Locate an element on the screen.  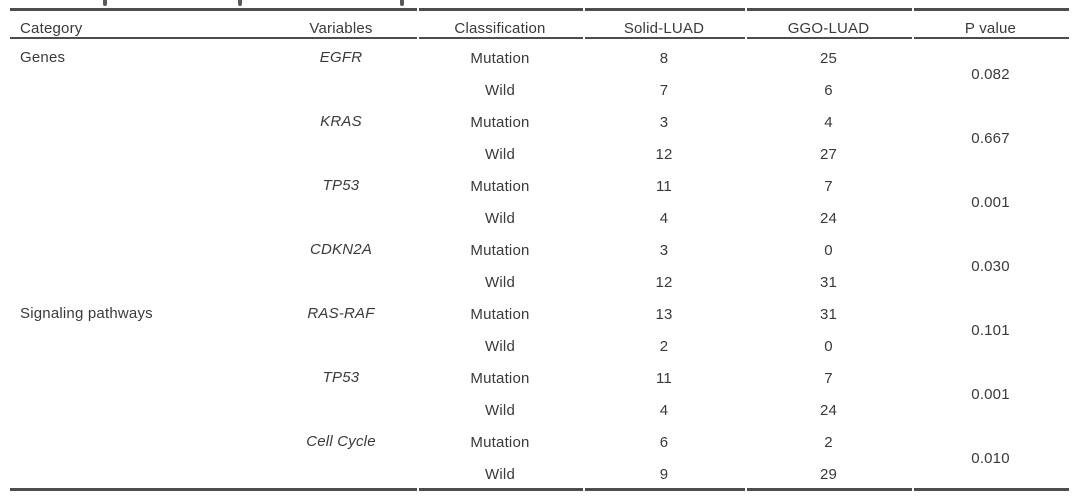
variable-cell: EGFR is located at coordinates (341, 57).